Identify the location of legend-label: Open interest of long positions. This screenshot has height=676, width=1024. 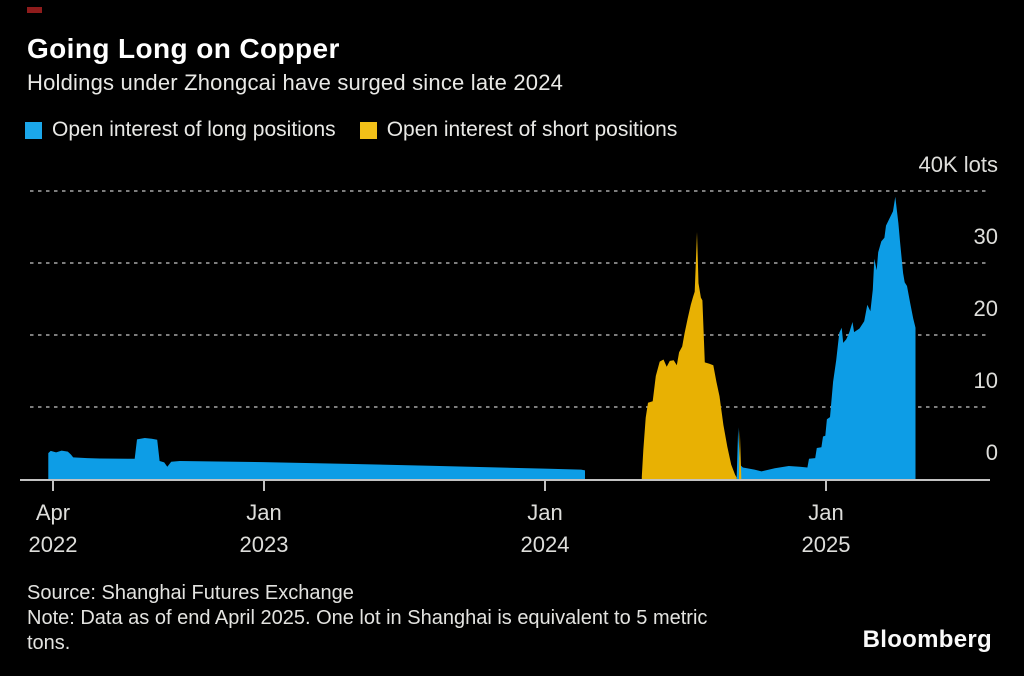
(194, 129).